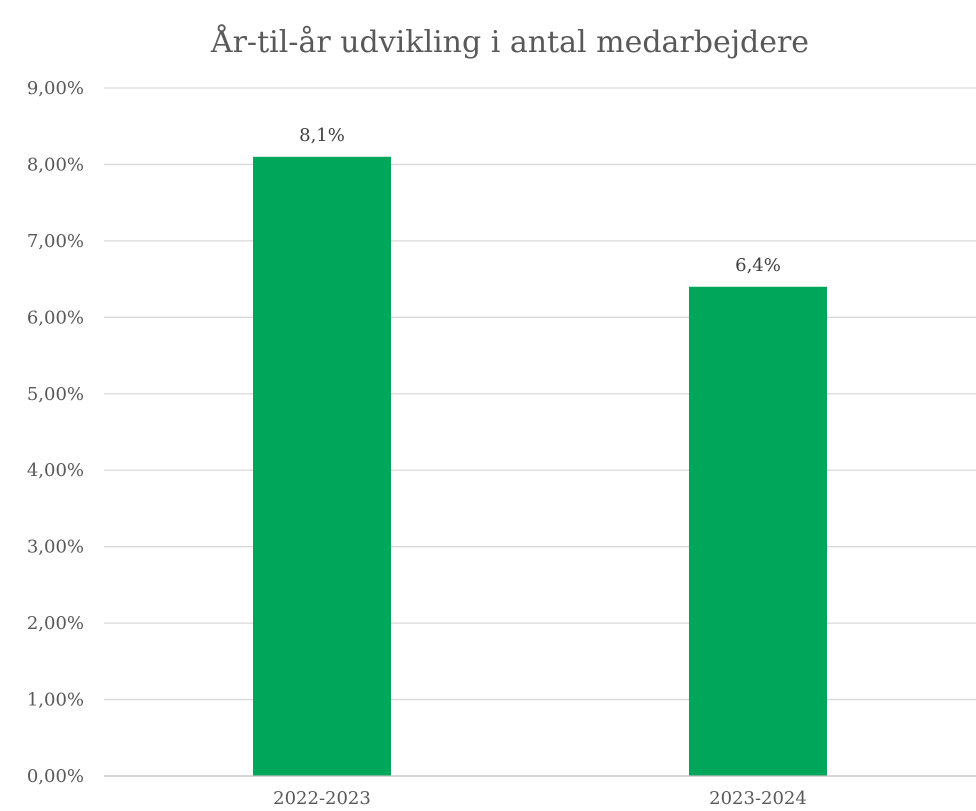 Image resolution: width=976 pixels, height=811 pixels. What do you see at coordinates (540, 798) in the screenshot?
I see `x-axis-tick-labels: 2022-2023 2023-2024` at bounding box center [540, 798].